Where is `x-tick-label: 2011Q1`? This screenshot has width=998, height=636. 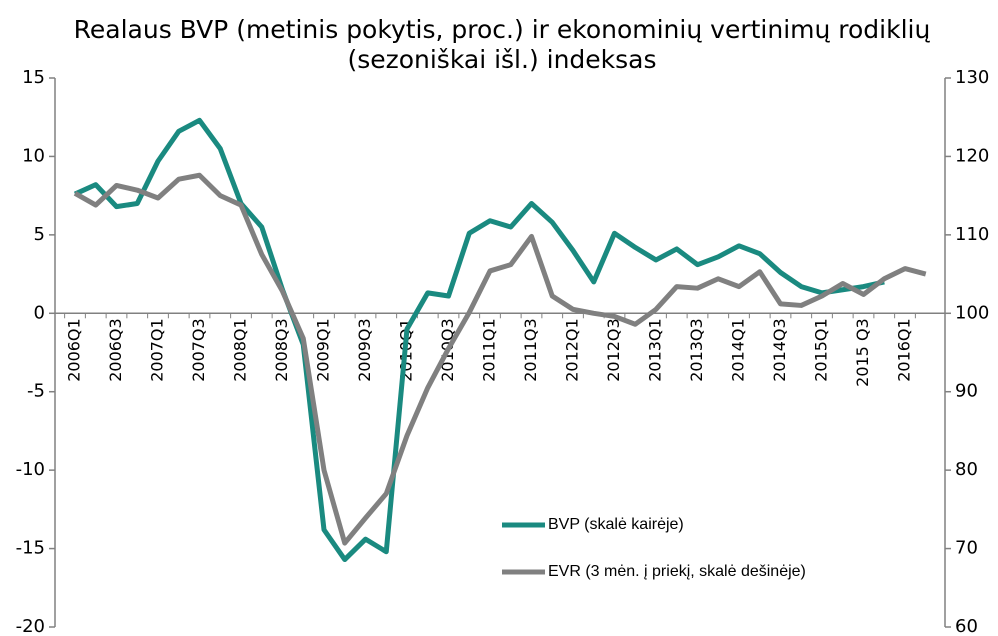
x-tick-label: 2011Q1 is located at coordinates (489, 350).